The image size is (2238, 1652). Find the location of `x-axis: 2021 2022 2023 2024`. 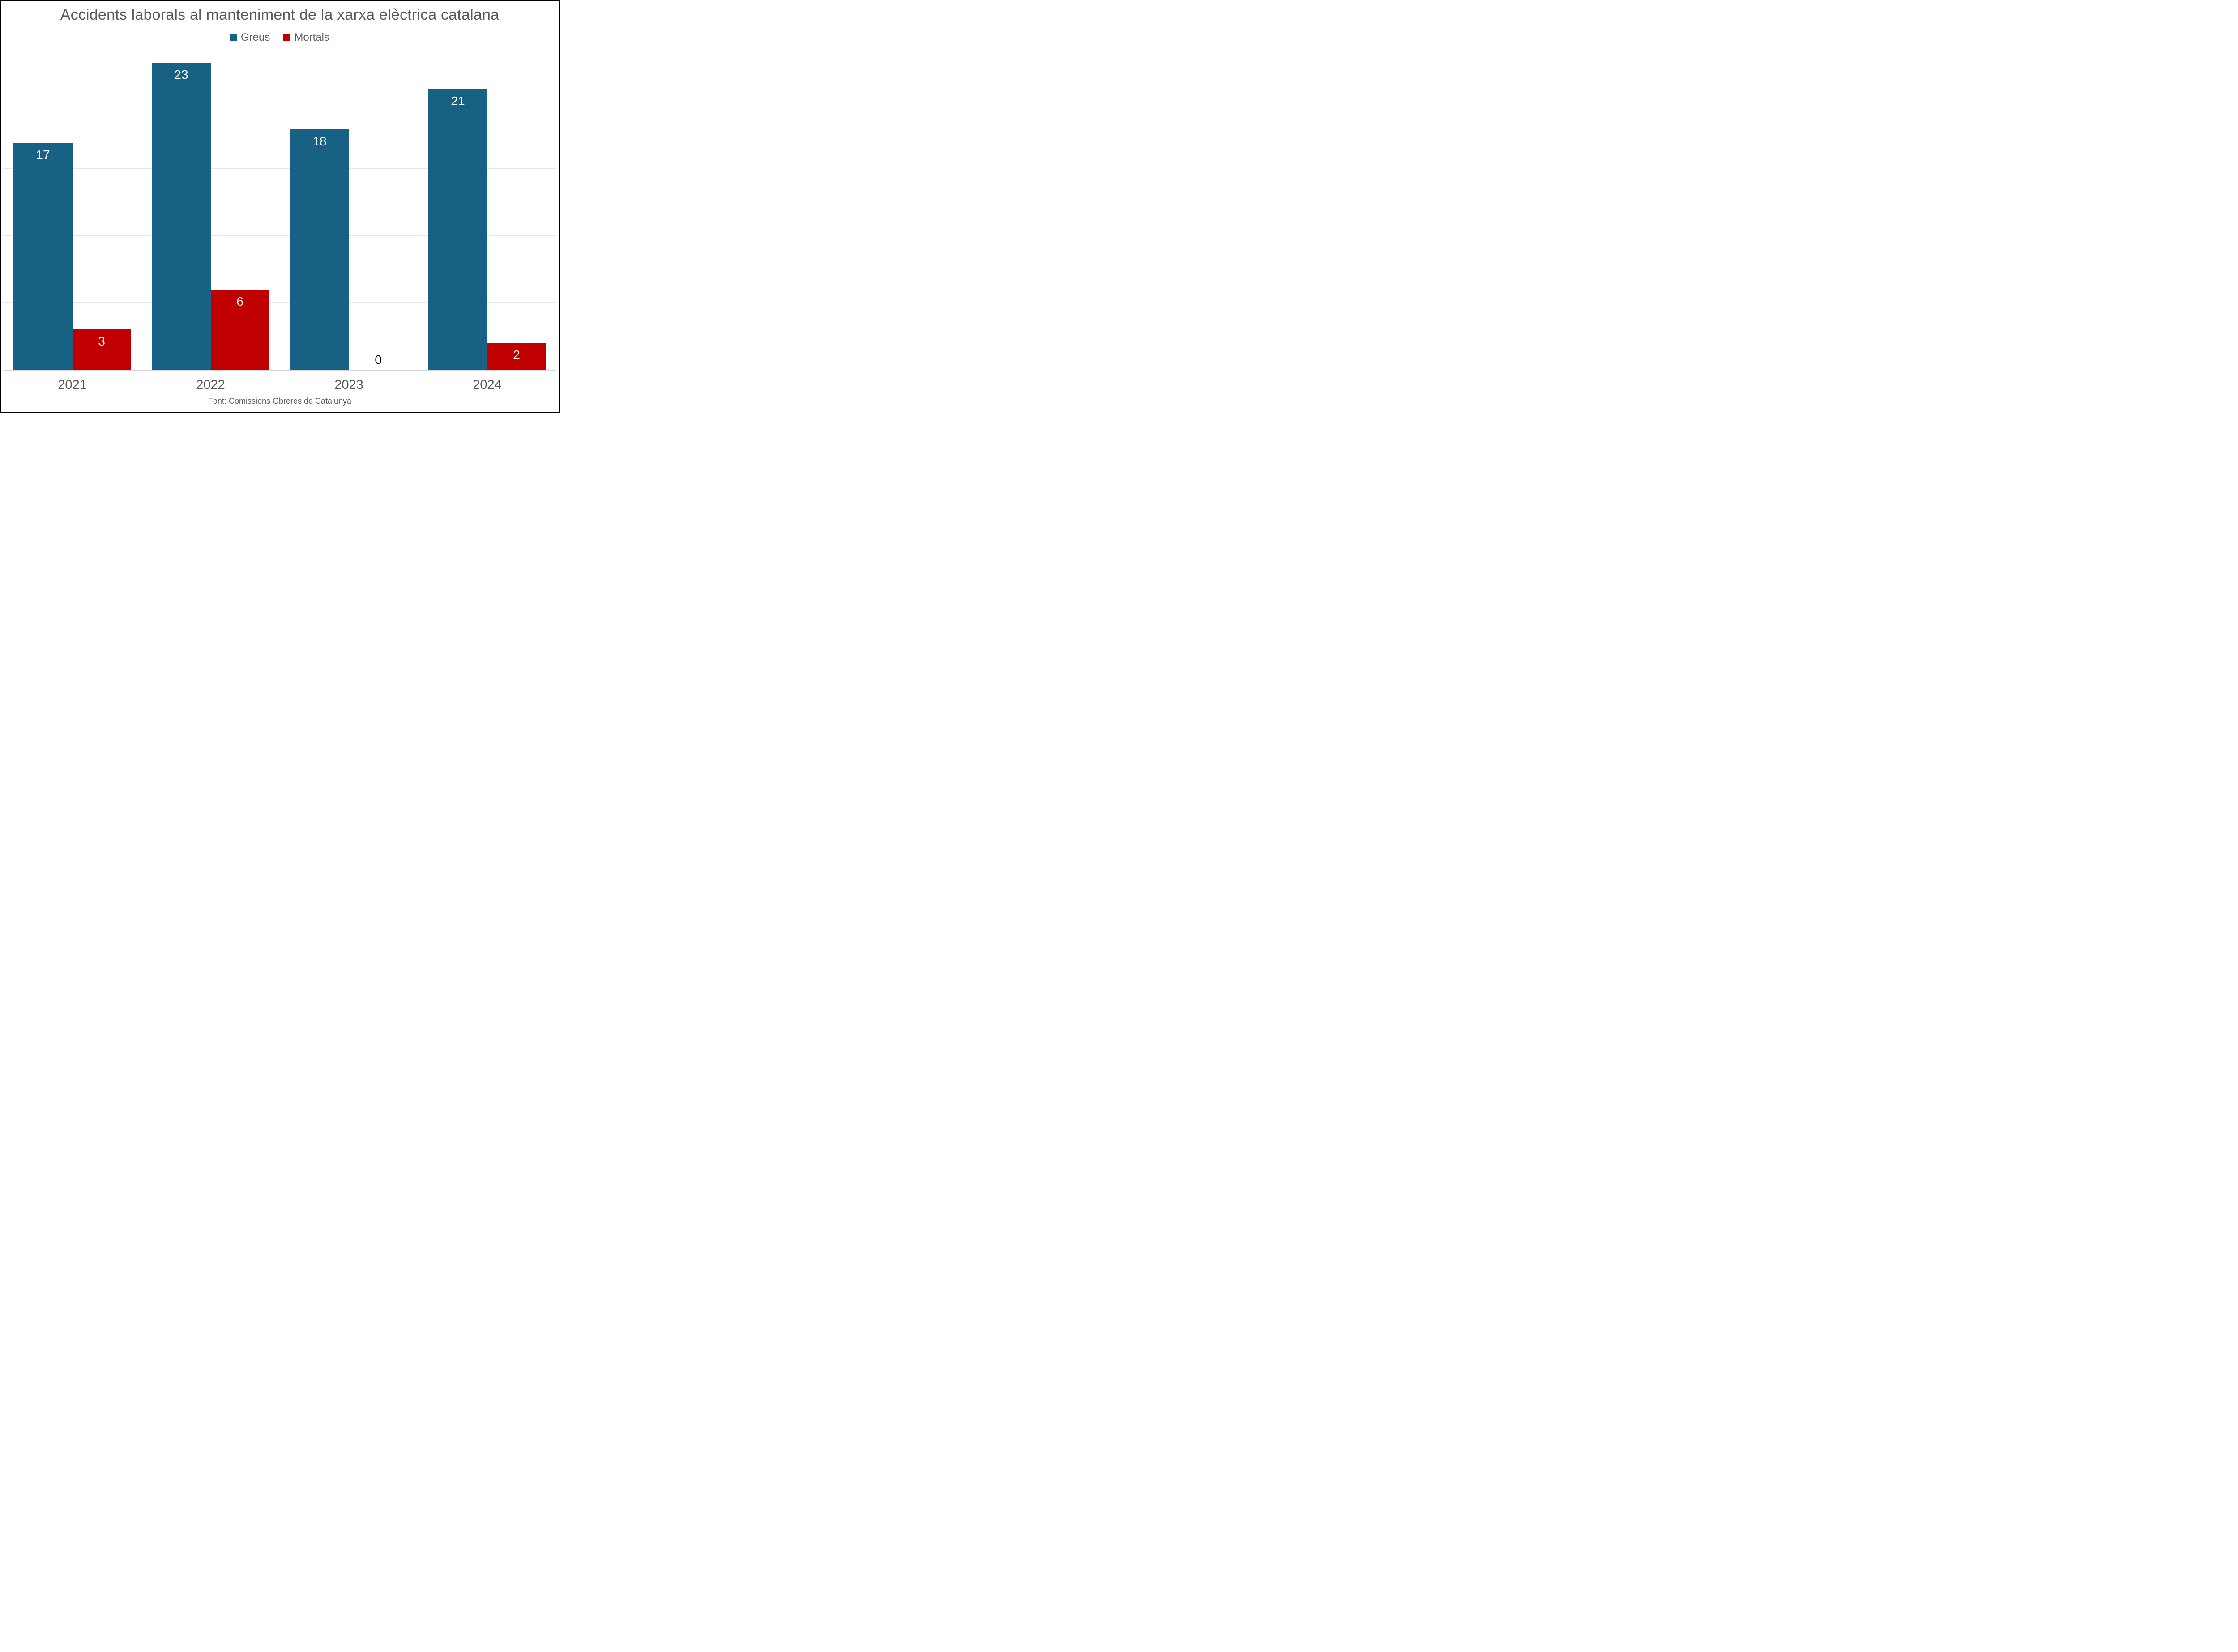

x-axis: 2021 2022 2023 2024 is located at coordinates (279, 386).